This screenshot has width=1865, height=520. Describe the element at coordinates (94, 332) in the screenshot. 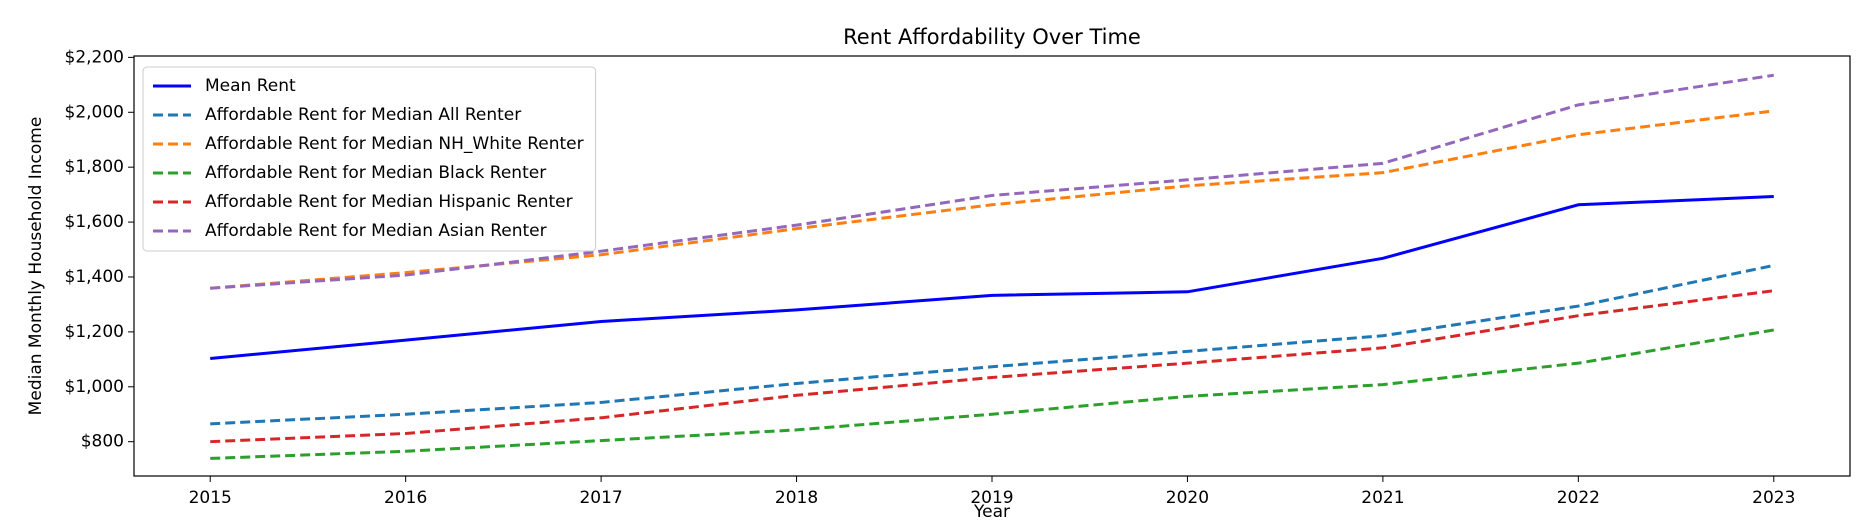

I see `y-tick-label: $1,200` at that location.